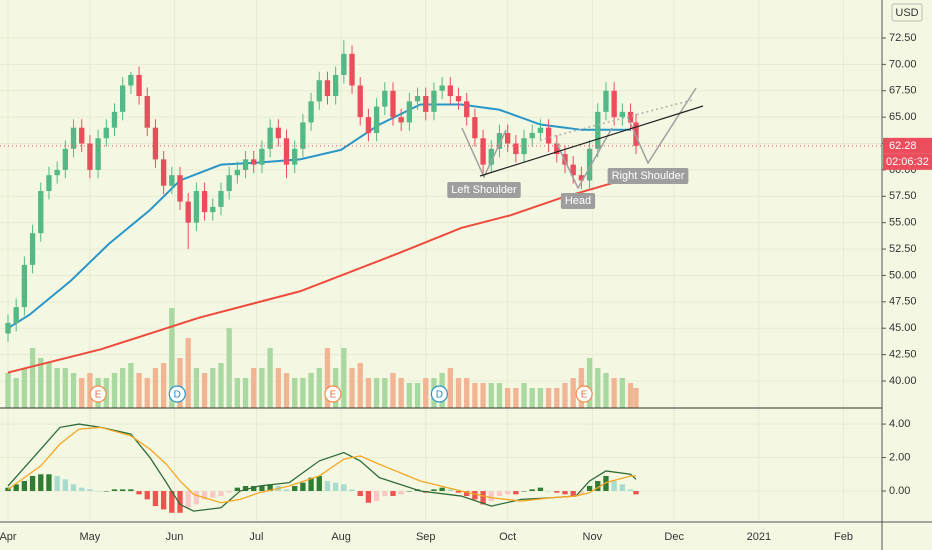  What do you see at coordinates (903, 249) in the screenshot?
I see `y-tick-label: 52.50` at bounding box center [903, 249].